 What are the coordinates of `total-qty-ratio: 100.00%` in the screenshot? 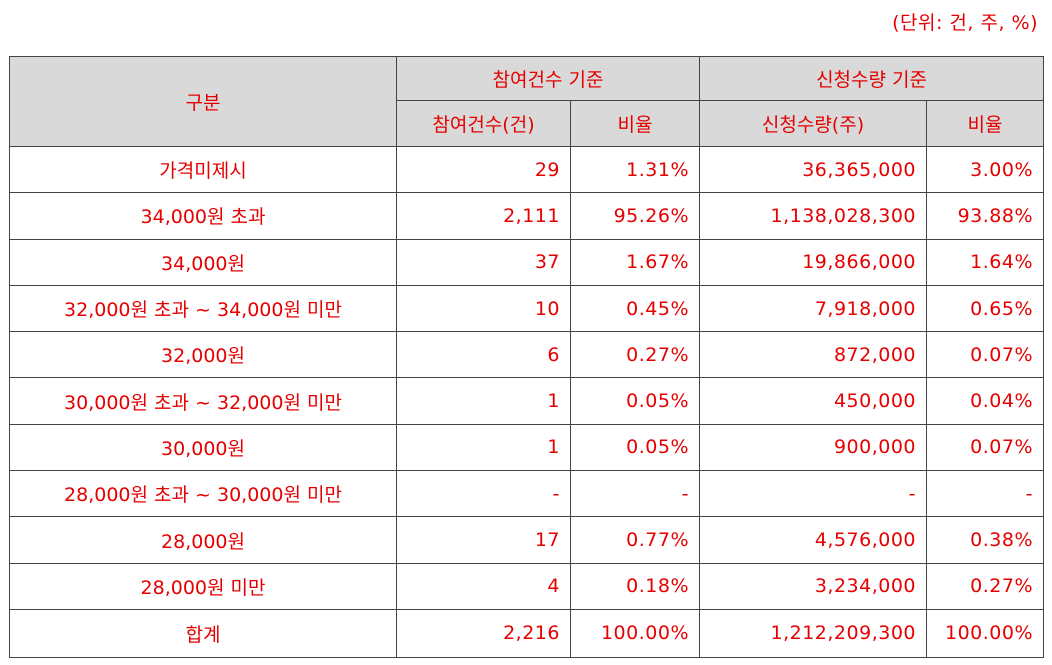 It's located at (985, 633).